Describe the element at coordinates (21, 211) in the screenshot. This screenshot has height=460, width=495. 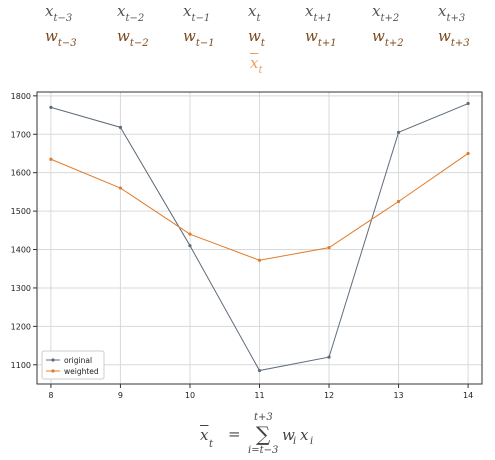
I see `y-tick-label: 1500` at that location.